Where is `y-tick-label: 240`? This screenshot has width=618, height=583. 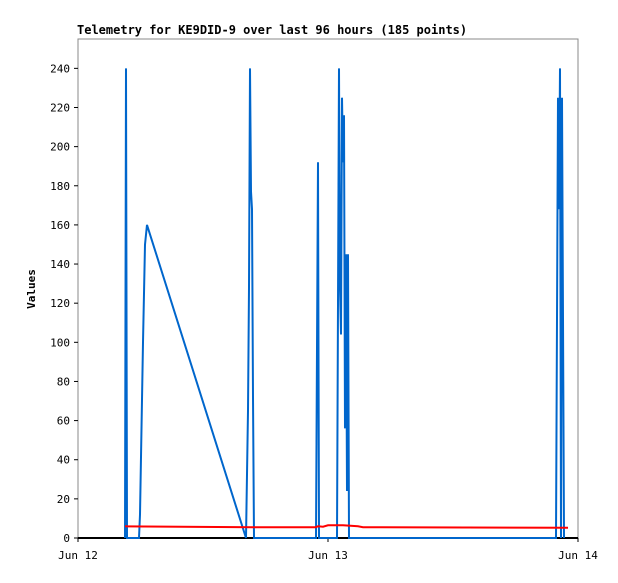
y-tick-label: 240 is located at coordinates (60, 68).